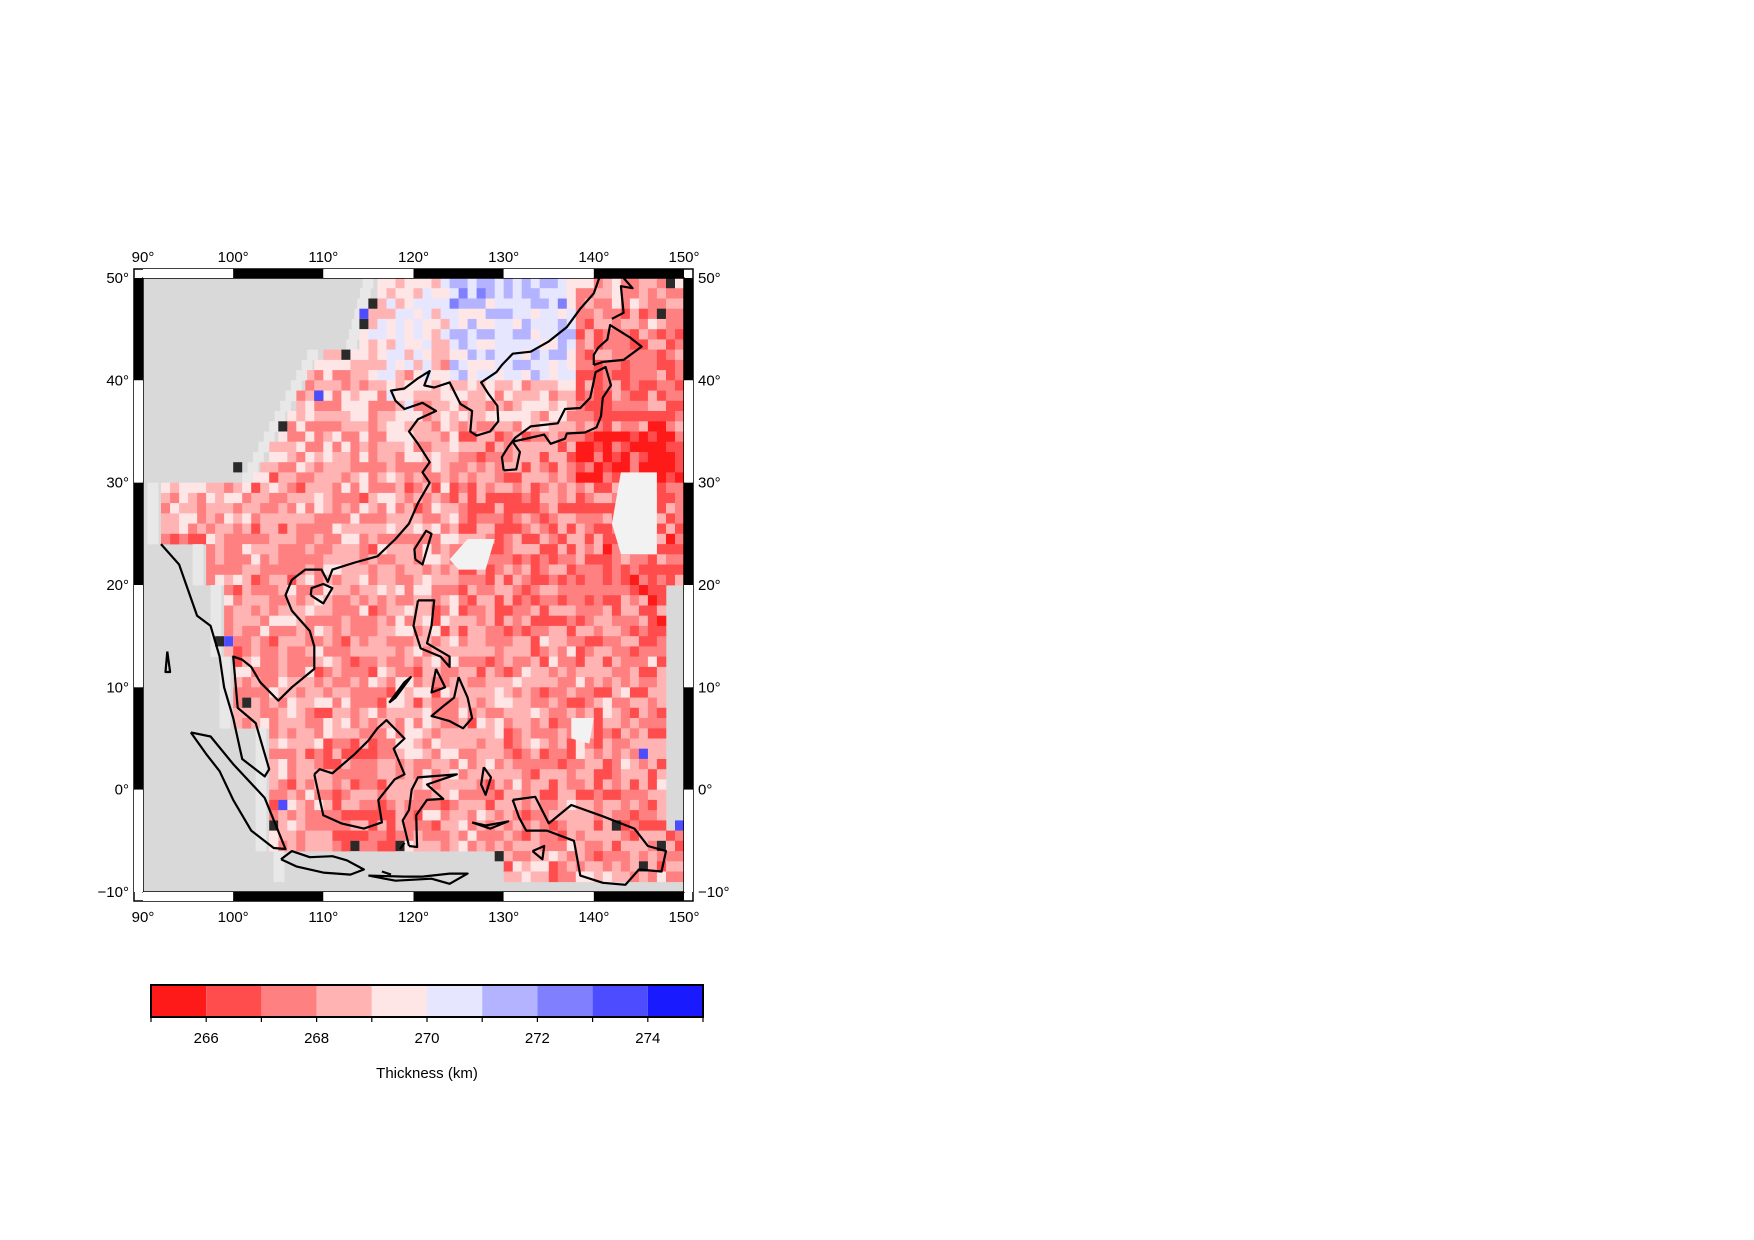  Describe the element at coordinates (225, 672) in the screenshot. I see `grid-edge-cell` at that location.